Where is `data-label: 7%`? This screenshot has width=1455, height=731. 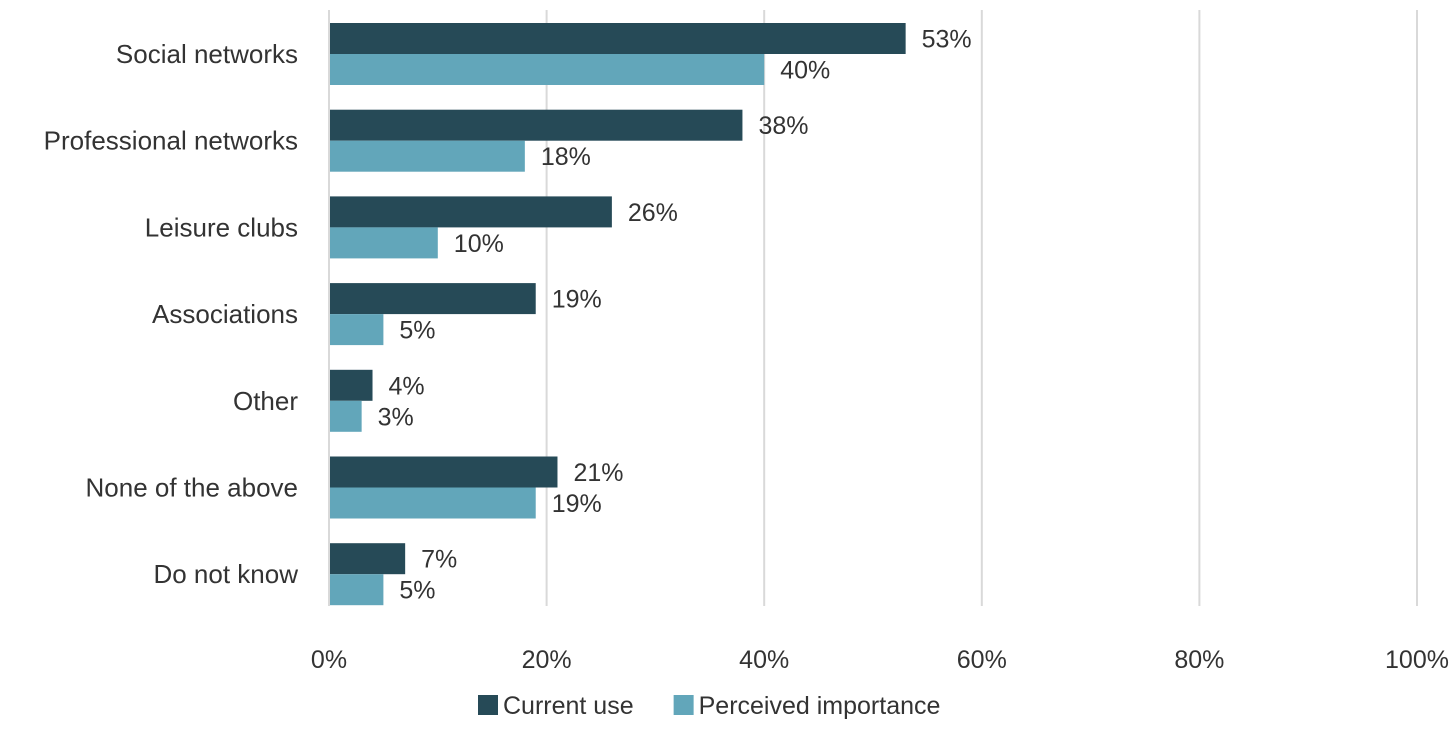 data-label: 7% is located at coordinates (439, 560).